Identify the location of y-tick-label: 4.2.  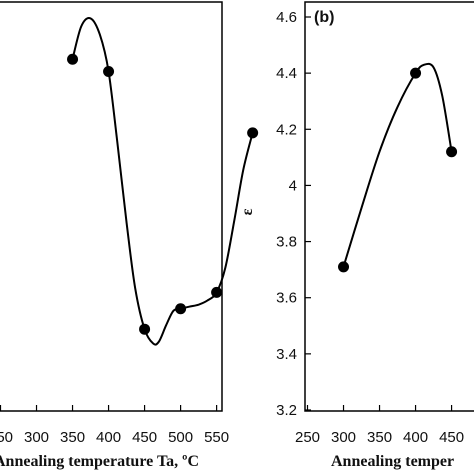
(286, 129).